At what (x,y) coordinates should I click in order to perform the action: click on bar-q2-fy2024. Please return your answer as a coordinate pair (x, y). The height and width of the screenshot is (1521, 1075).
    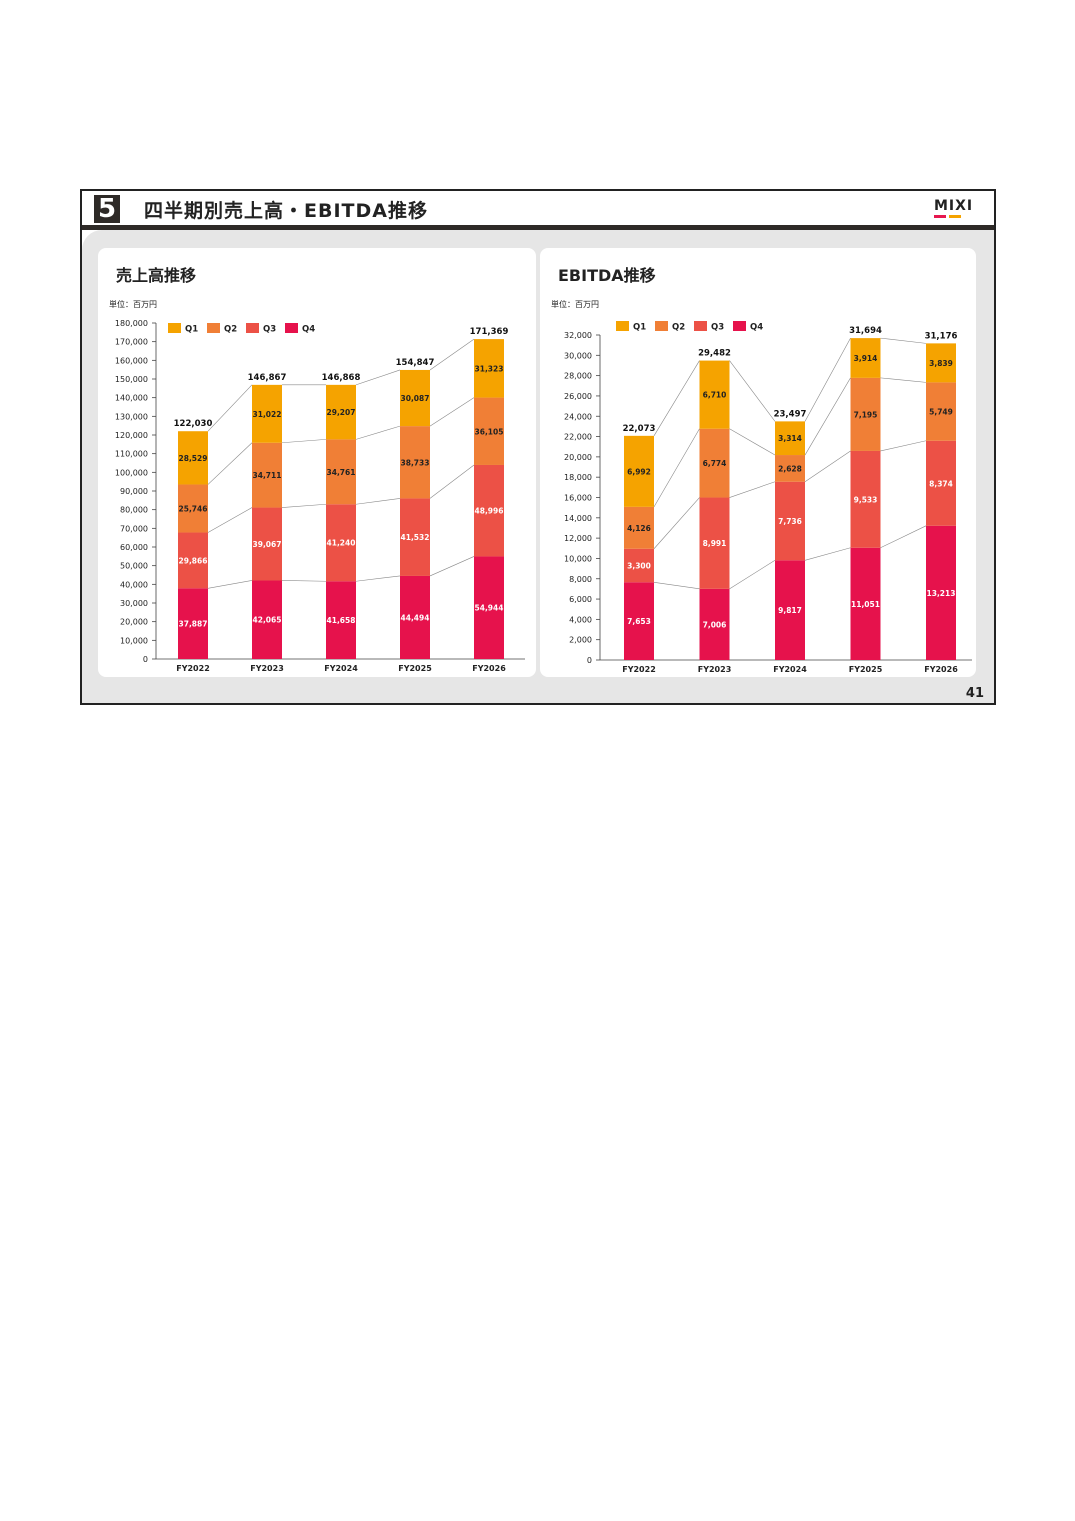
    Looking at the image, I should click on (341, 472).